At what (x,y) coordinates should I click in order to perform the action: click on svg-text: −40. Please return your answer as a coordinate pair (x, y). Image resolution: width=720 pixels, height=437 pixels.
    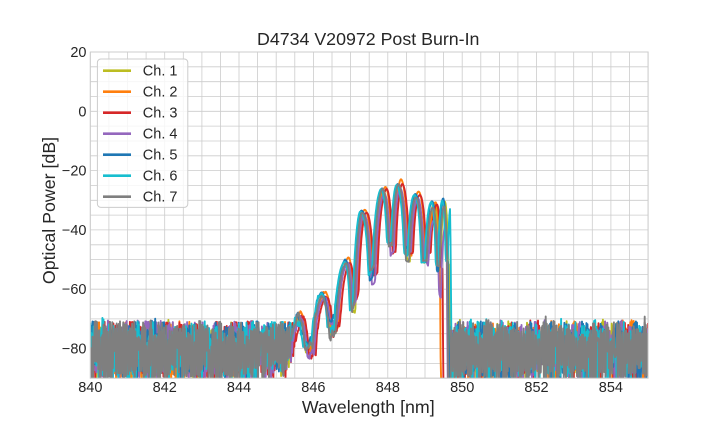
    Looking at the image, I should click on (74, 231).